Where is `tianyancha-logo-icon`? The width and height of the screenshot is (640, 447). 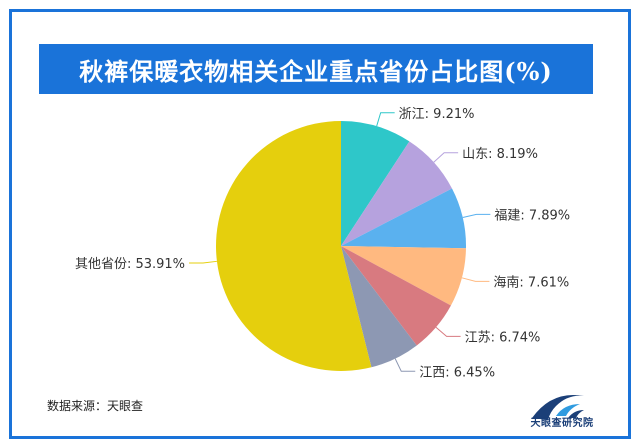 tianyancha-logo-icon is located at coordinates (558, 407).